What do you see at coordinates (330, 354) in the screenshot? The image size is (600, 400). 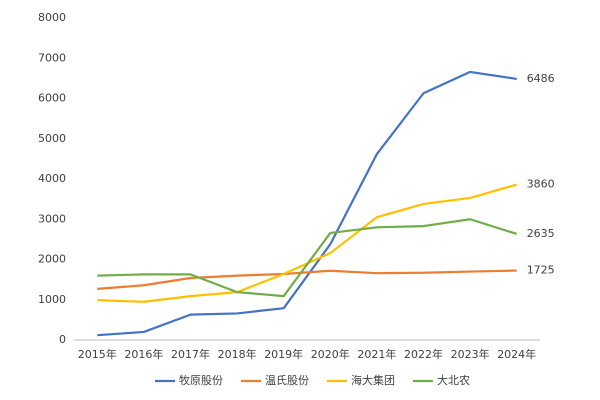 I see `x-tick-label: 2020年` at bounding box center [330, 354].